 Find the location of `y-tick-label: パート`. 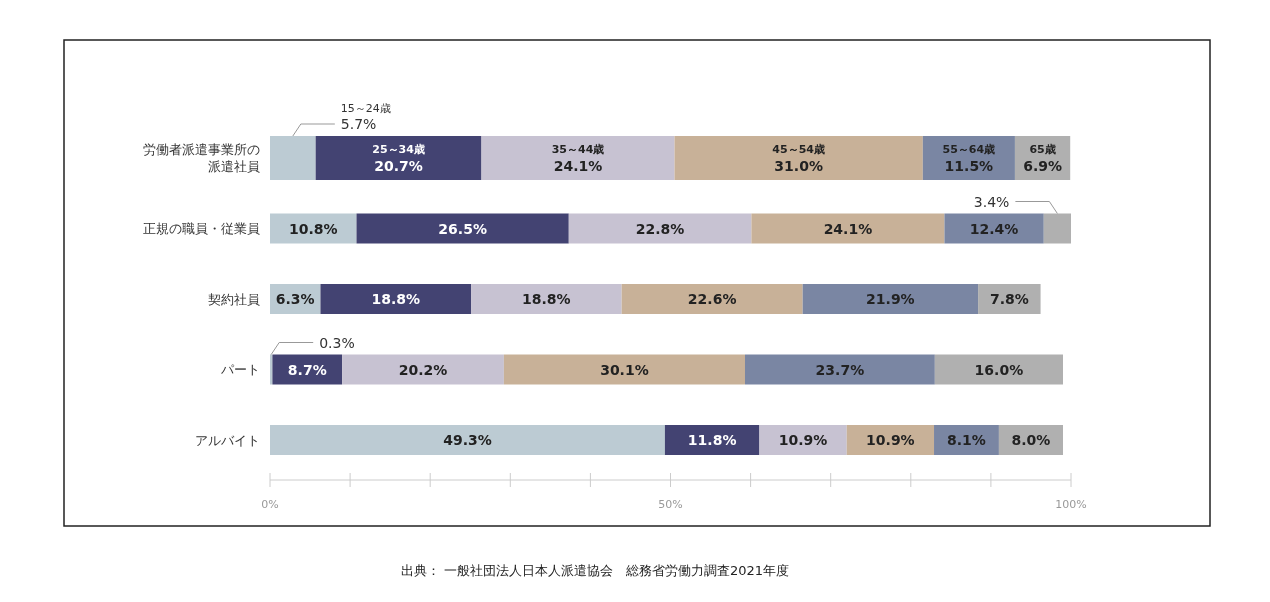

y-tick-label: パート is located at coordinates (240, 369).